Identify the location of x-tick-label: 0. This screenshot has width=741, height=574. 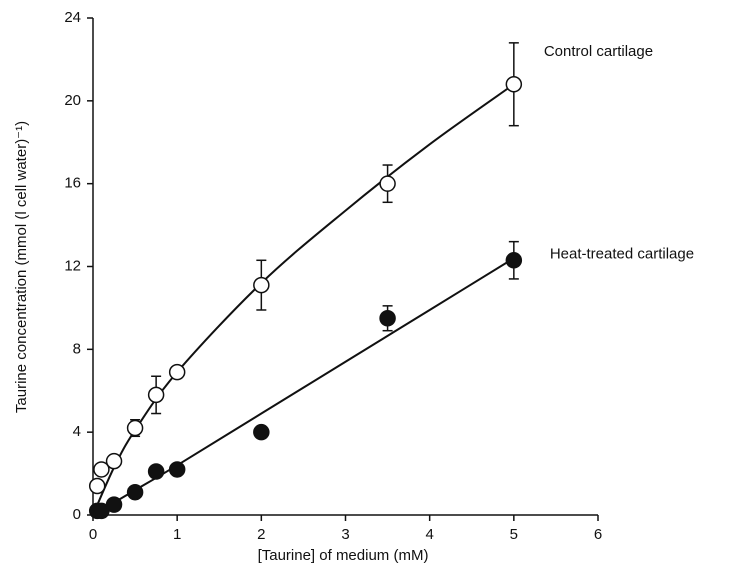
(93, 534).